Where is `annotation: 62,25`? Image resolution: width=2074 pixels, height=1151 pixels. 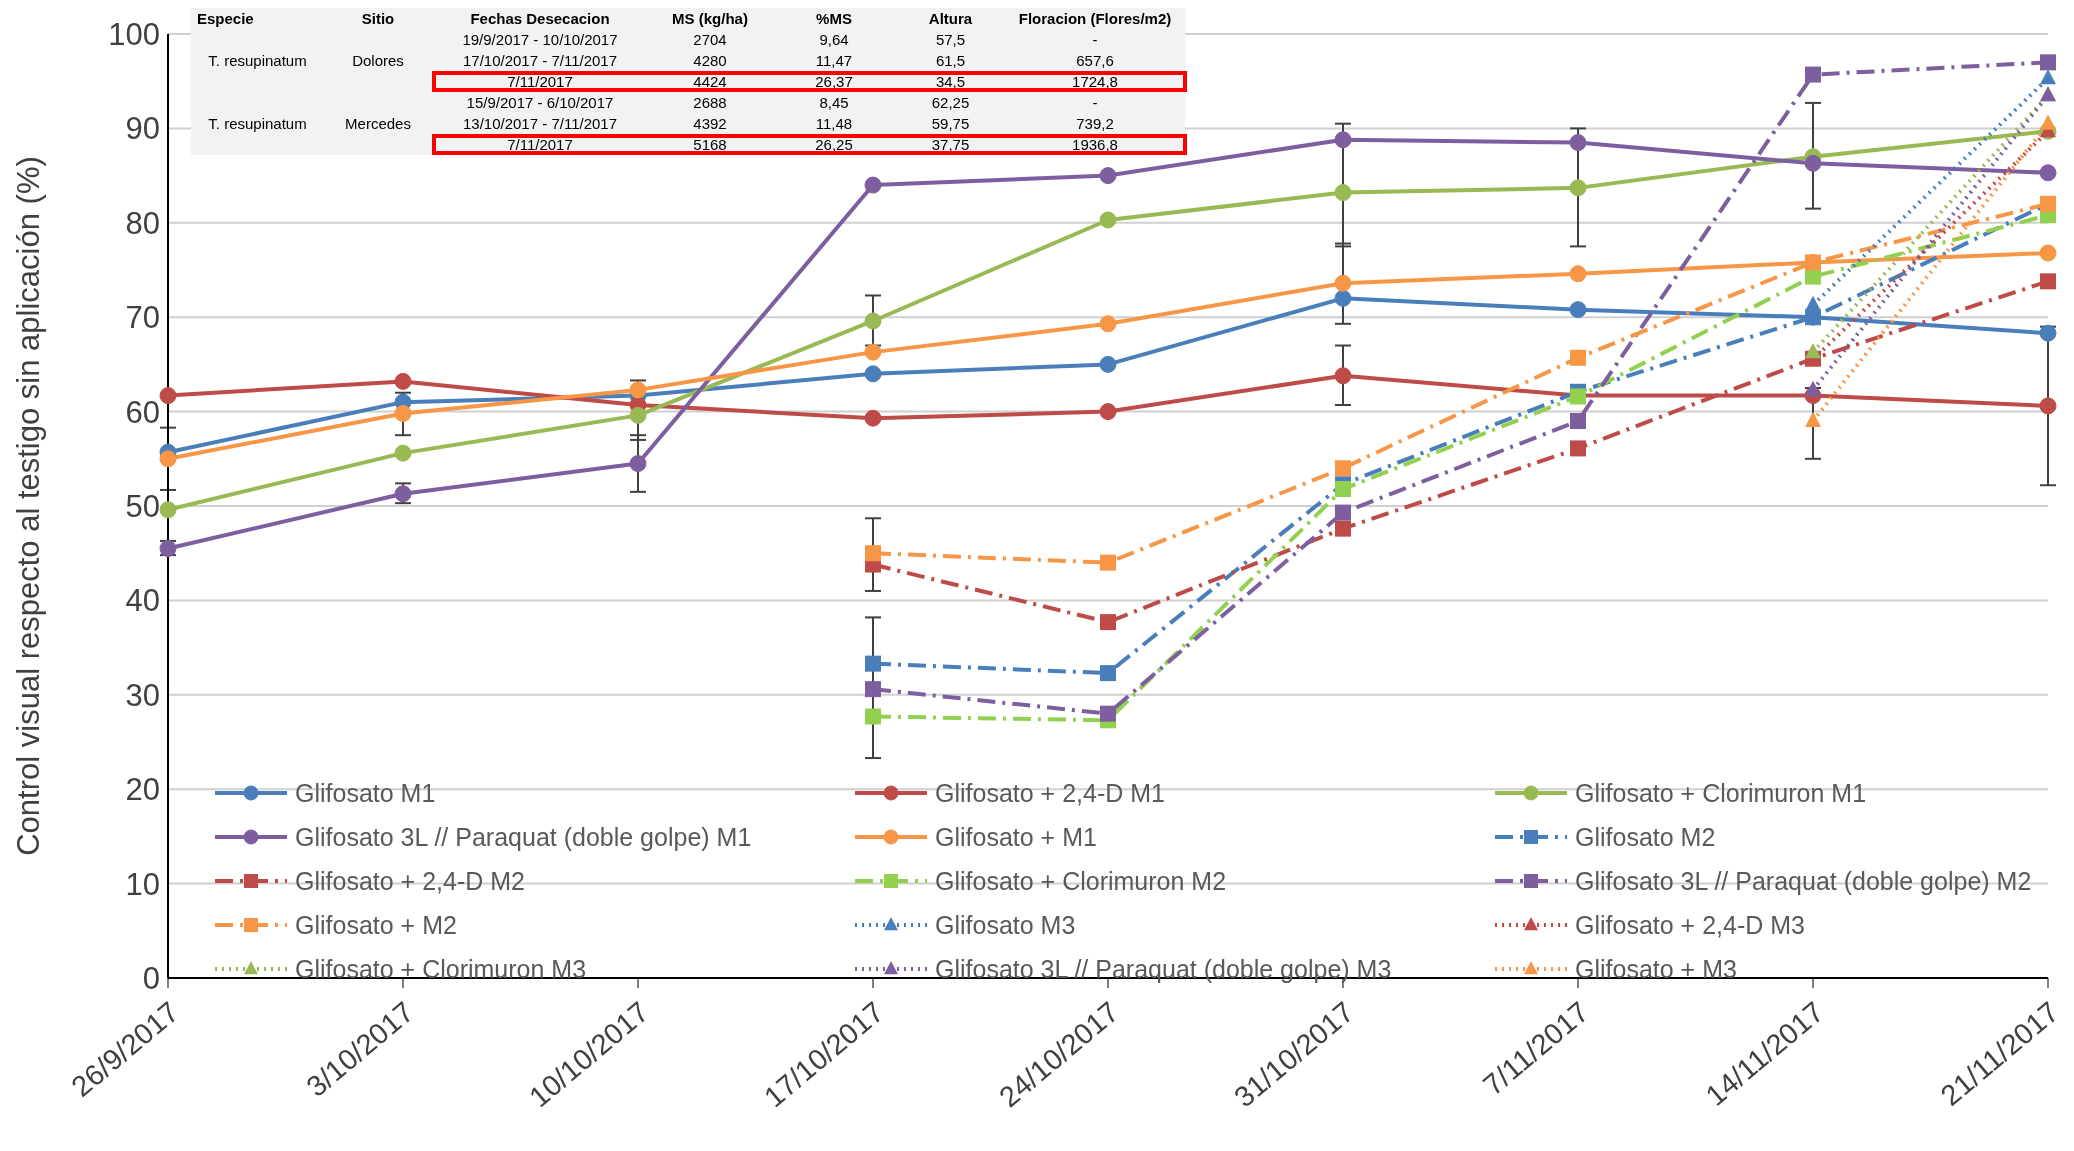 annotation: 62,25 is located at coordinates (950, 103).